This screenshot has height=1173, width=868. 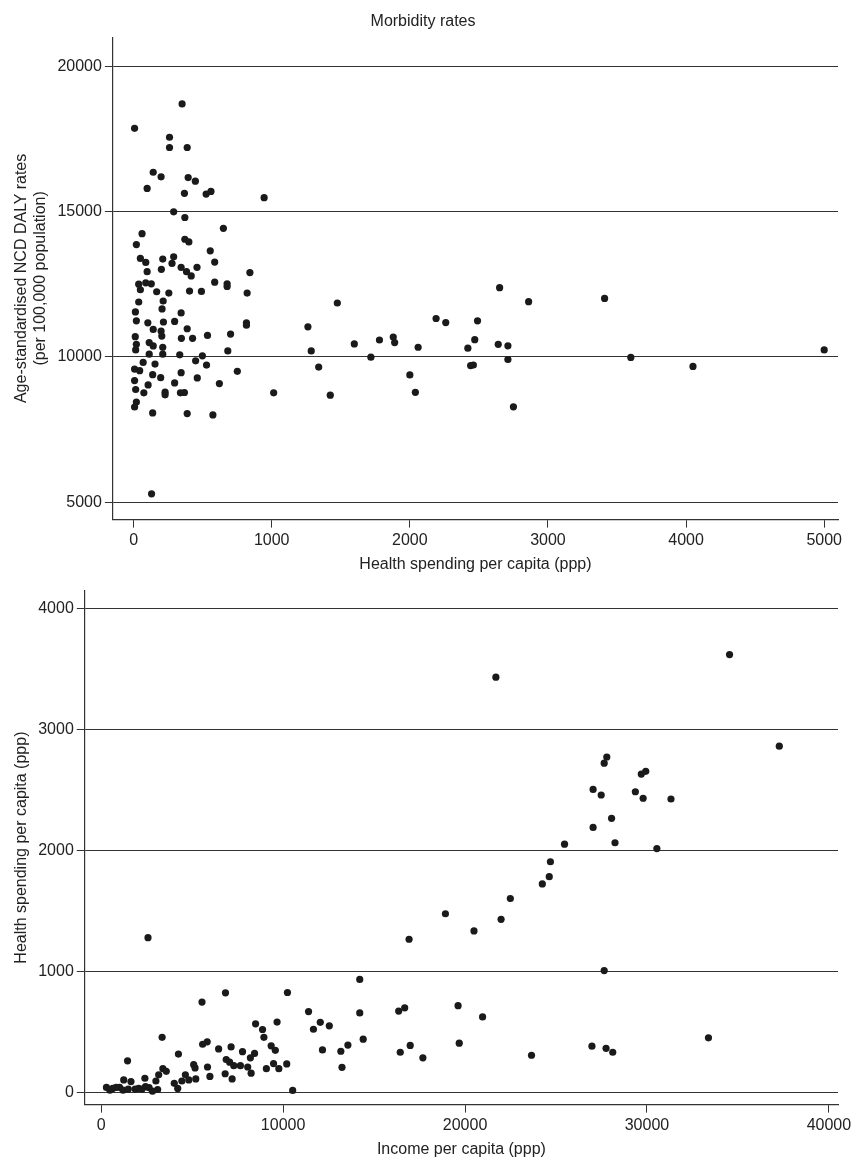 What do you see at coordinates (283, 1124) in the screenshot?
I see `x-tick-label: 10000` at bounding box center [283, 1124].